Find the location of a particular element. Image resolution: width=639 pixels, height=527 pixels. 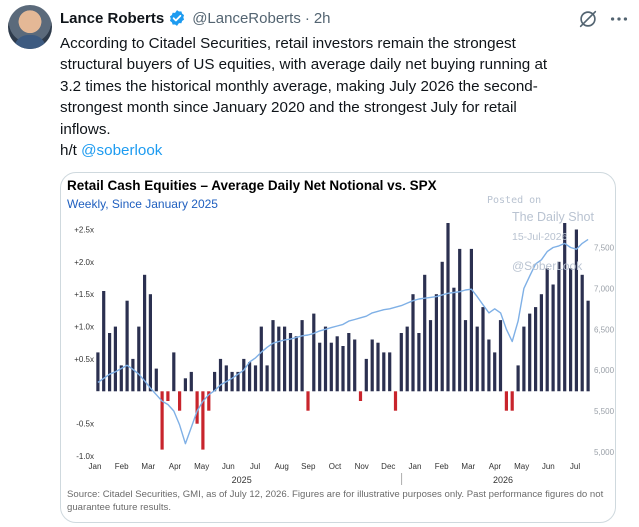

mention-link: @soberlook is located at coordinates (122, 151).